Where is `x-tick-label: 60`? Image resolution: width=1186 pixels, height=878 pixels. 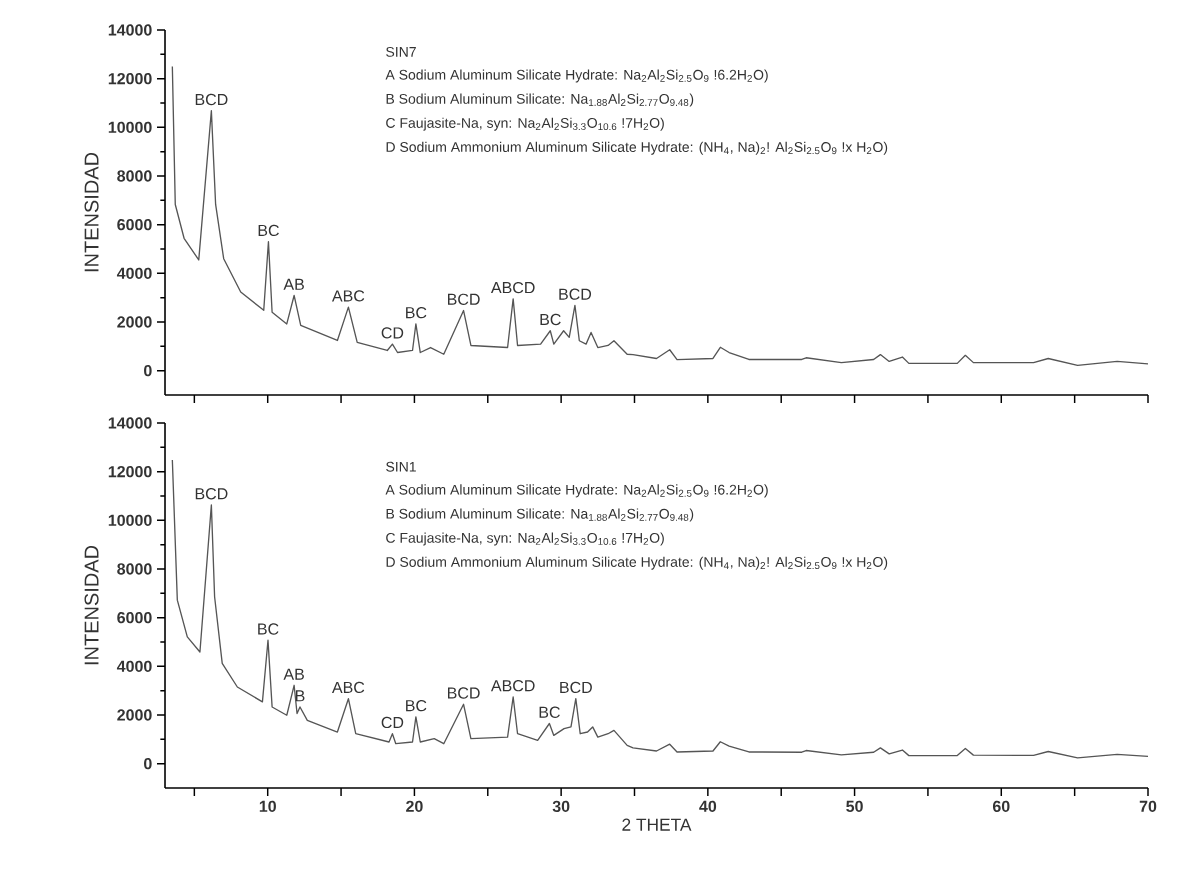
x-tick-label: 60 is located at coordinates (1001, 806).